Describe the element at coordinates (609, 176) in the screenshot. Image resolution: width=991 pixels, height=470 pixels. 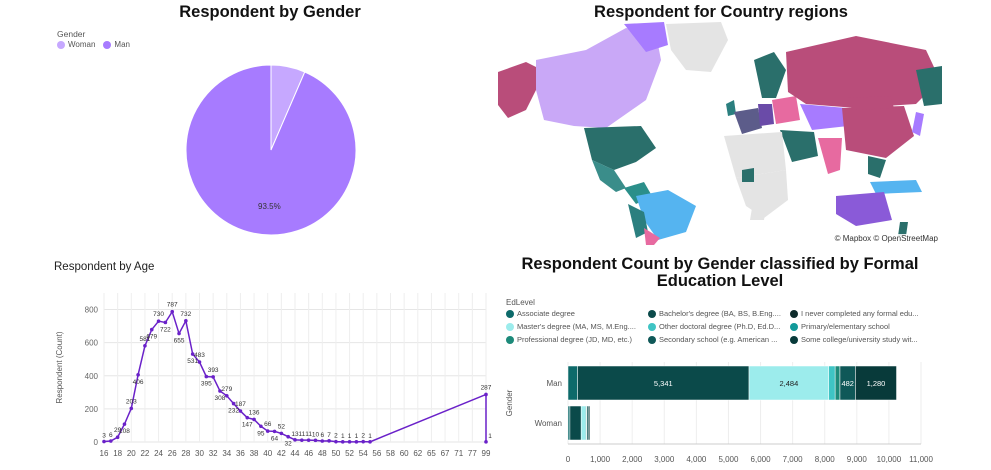
I see `map-region-mexico` at that location.